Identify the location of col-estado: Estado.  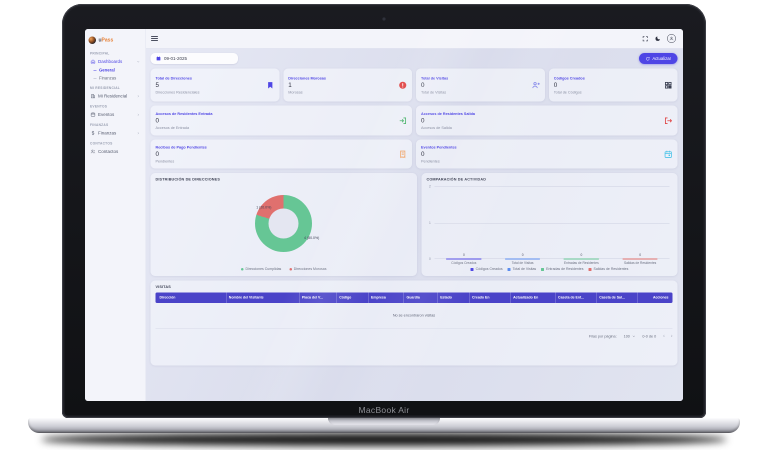
(453, 297).